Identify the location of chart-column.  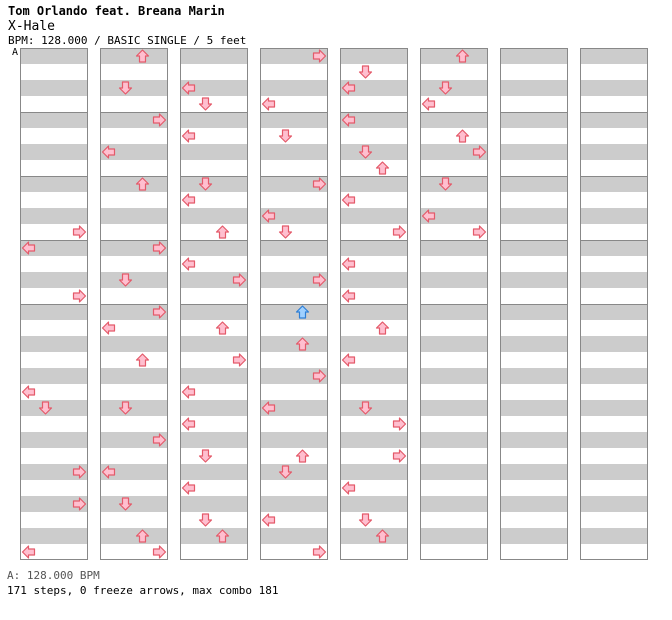
(374, 304).